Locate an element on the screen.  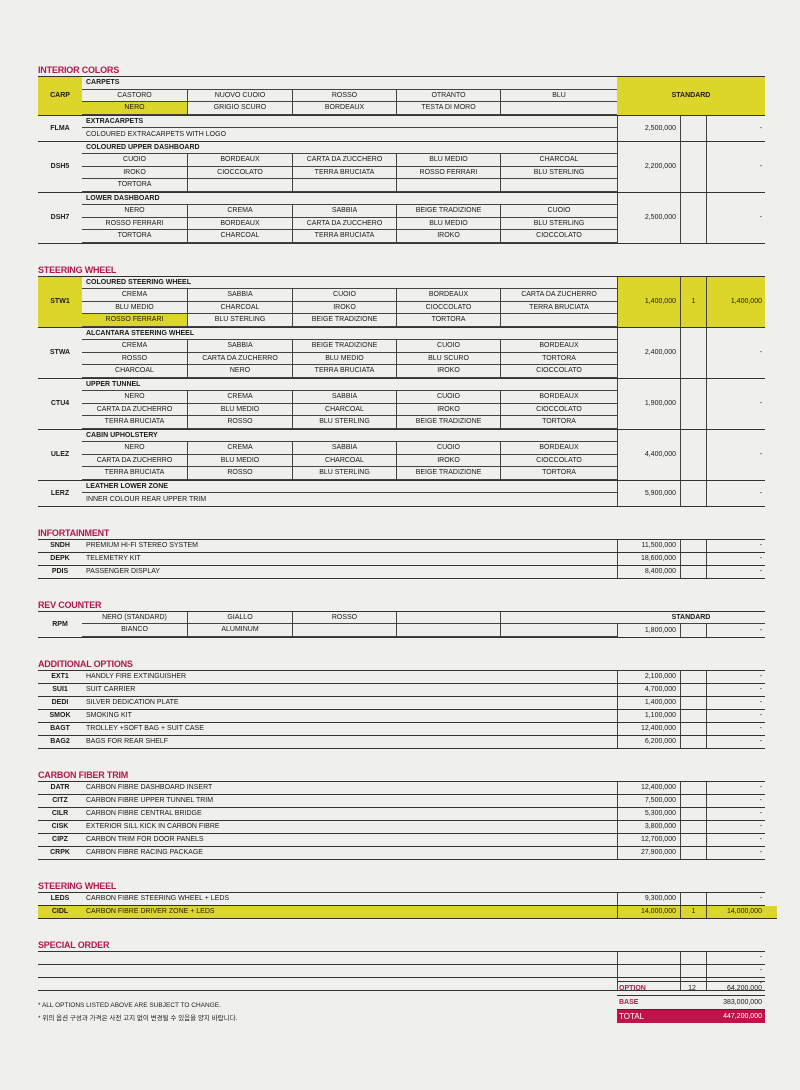
option-code: ULEZ is located at coordinates (60, 454).